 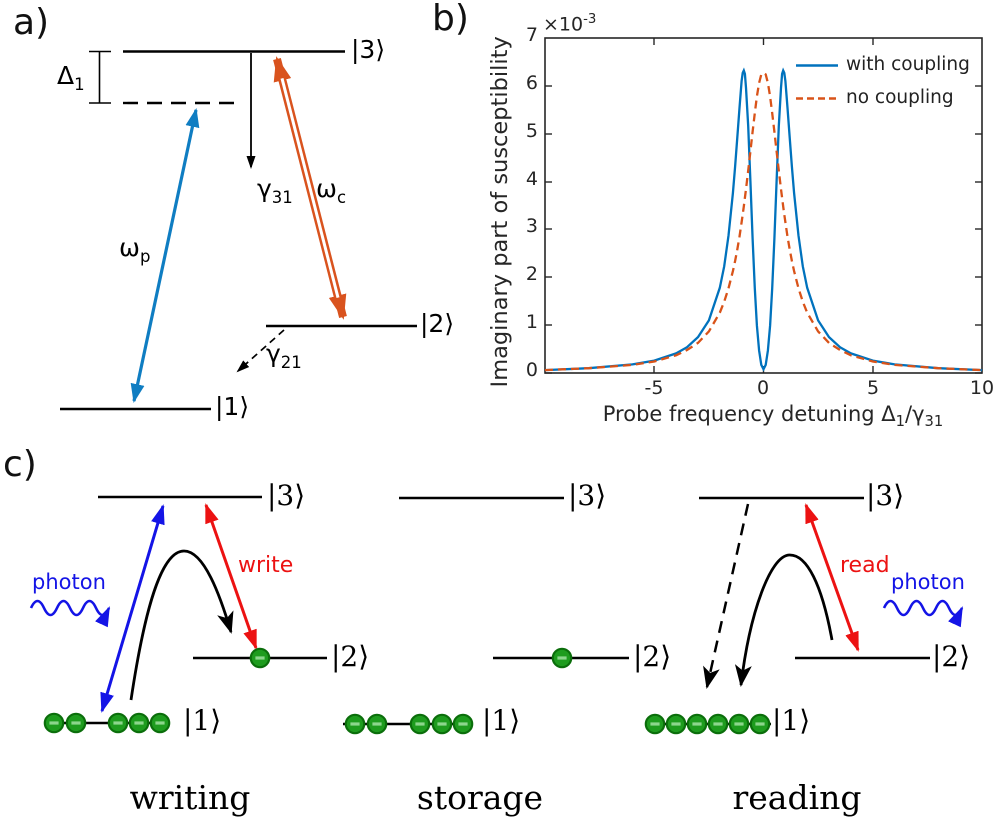 What do you see at coordinates (654, 388) in the screenshot?
I see `x-tick-neg5: -5` at bounding box center [654, 388].